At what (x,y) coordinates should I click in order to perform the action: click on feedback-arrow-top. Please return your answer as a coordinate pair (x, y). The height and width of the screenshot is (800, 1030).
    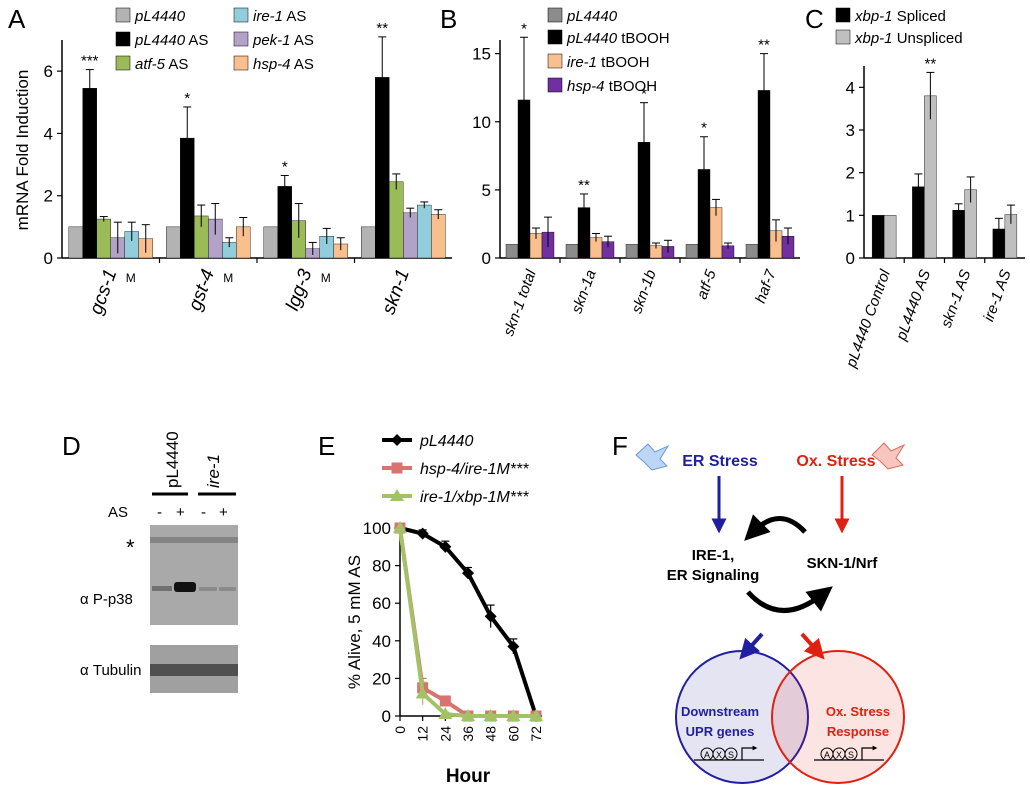
    Looking at the image, I should click on (775, 527).